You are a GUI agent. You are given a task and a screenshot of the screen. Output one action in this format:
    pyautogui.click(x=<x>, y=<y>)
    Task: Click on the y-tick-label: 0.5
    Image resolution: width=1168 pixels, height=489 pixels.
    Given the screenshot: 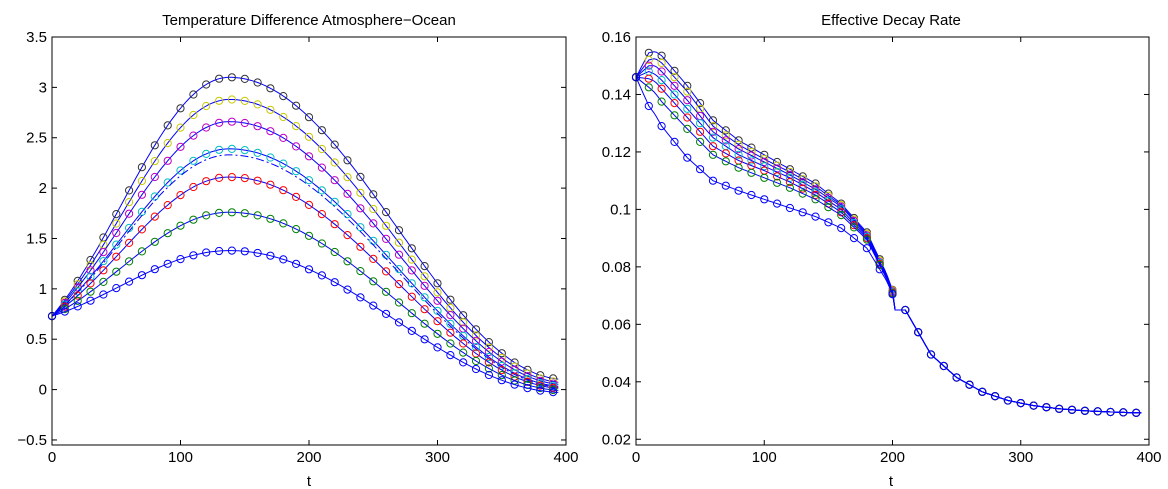 What is the action you would take?
    pyautogui.click(x=36, y=339)
    